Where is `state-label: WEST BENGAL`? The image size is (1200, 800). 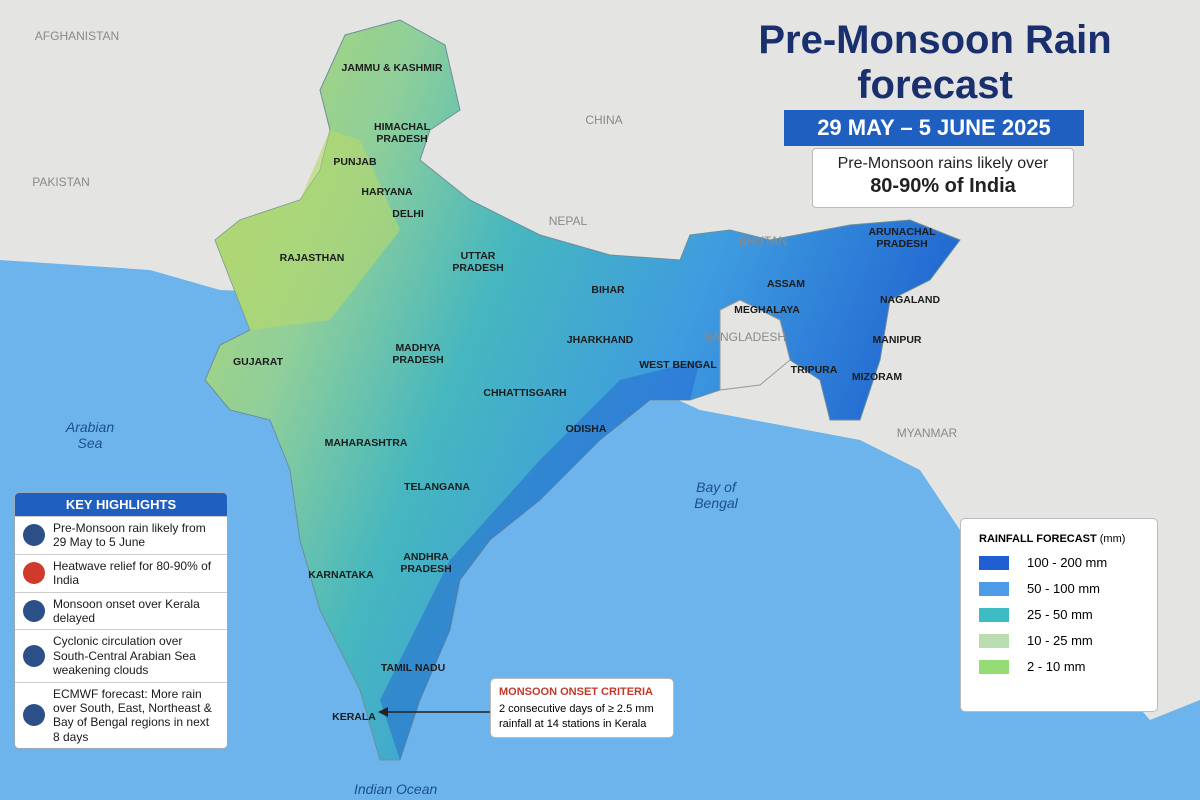
state-label: WEST BENGAL is located at coordinates (678, 364).